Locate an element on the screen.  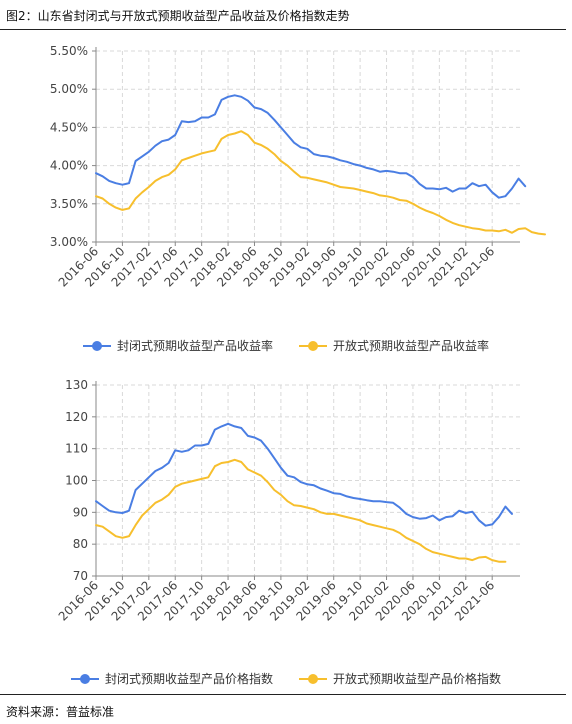
top-rule is located at coordinates (283, 29).